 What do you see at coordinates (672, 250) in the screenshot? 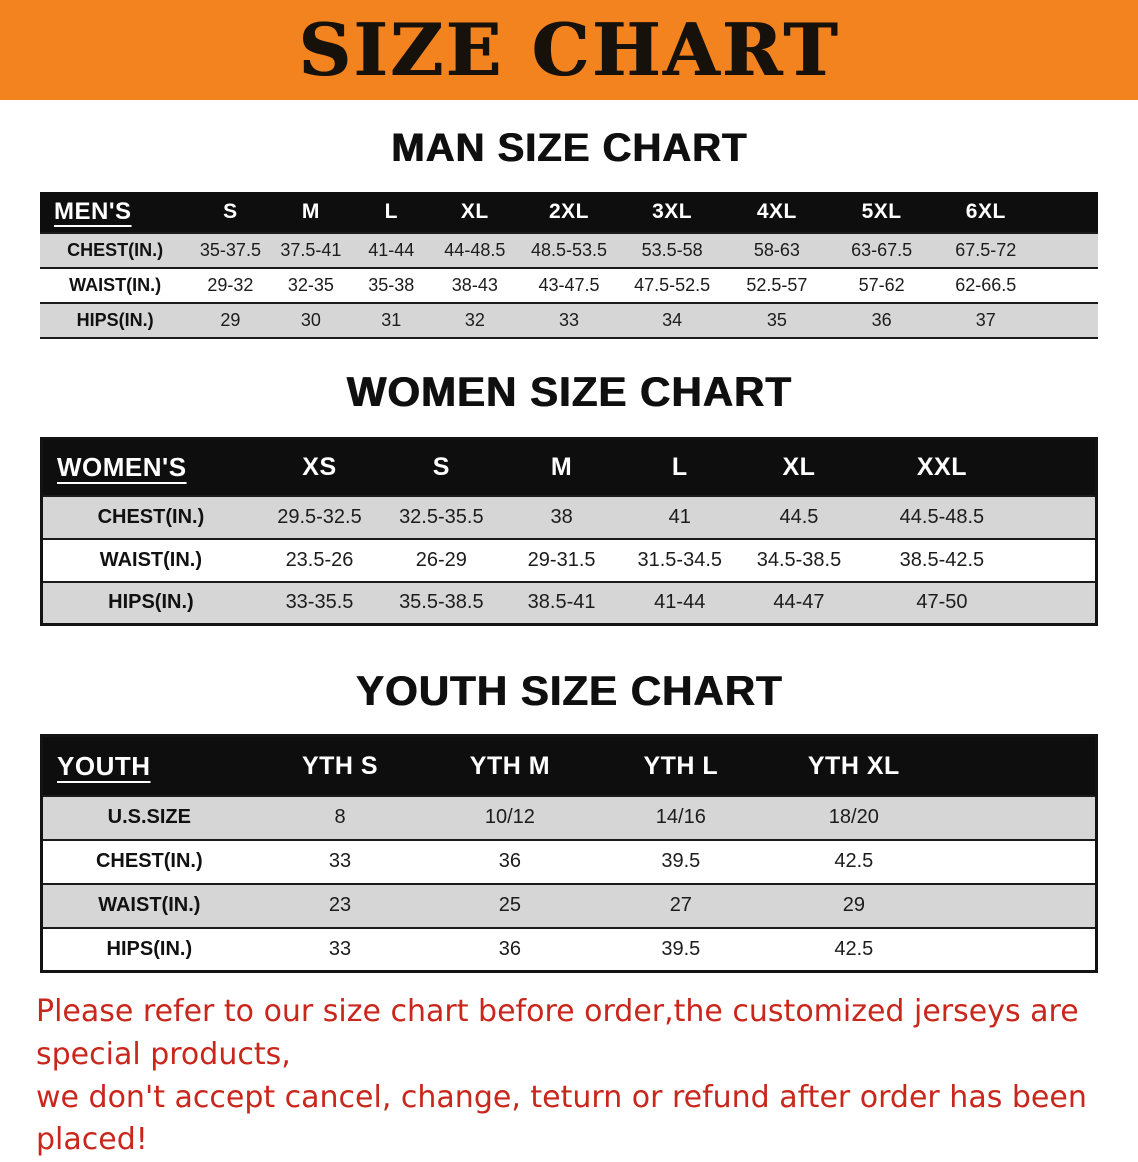
I see `value-cell: 53.5-58` at bounding box center [672, 250].